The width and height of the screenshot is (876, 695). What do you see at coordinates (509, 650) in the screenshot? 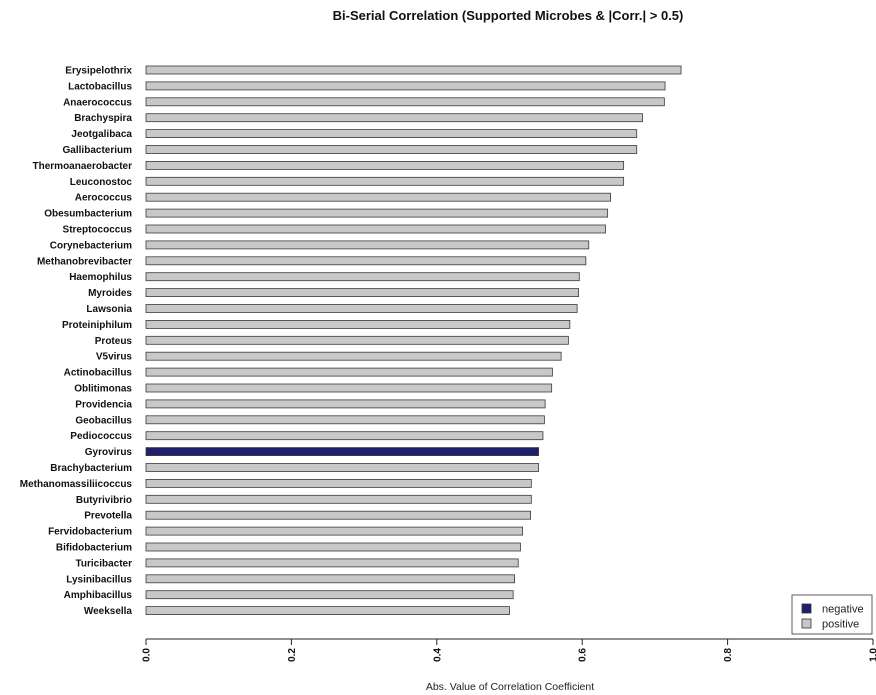
I see `x-axis: 0.0 0.2 0.4 0.6 0.8 1.0` at bounding box center [509, 650].